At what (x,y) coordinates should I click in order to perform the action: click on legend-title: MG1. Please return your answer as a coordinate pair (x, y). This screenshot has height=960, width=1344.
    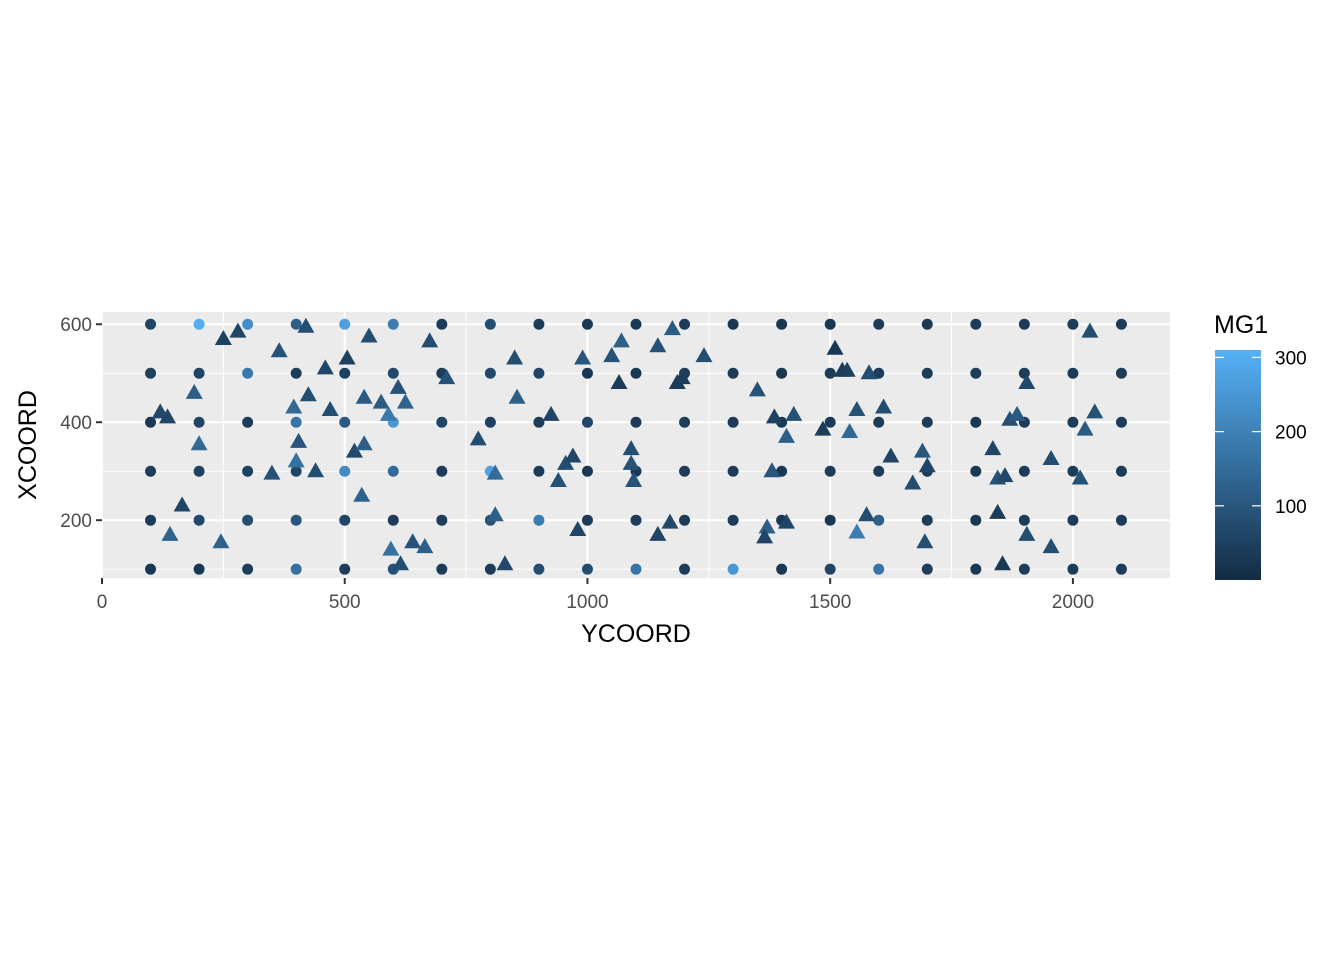
    Looking at the image, I should click on (1241, 325).